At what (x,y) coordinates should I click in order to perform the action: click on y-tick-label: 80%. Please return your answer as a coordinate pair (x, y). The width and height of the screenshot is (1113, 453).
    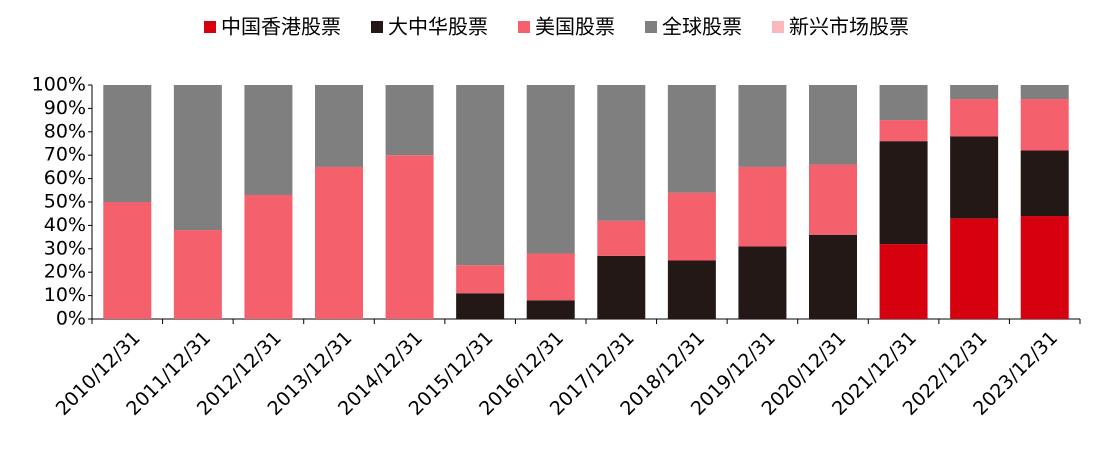
    Looking at the image, I should click on (65, 131).